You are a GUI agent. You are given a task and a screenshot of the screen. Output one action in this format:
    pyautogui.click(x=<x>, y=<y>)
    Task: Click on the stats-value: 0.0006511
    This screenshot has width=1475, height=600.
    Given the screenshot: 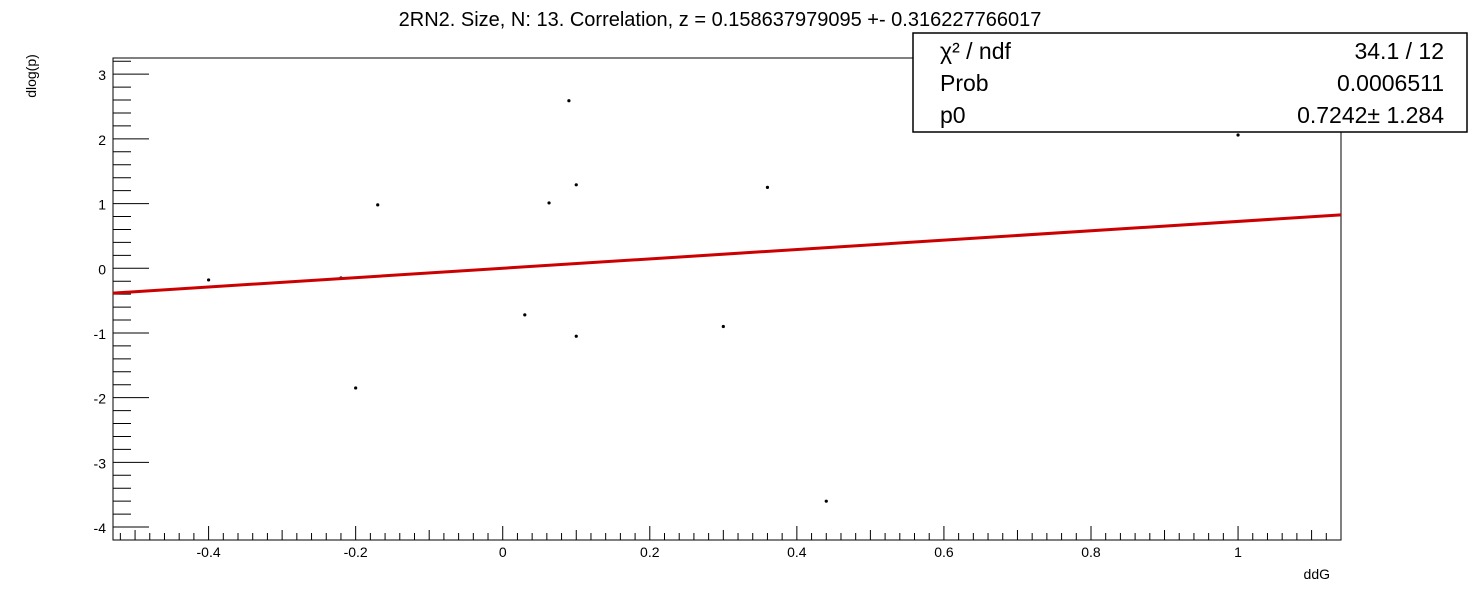 What is the action you would take?
    pyautogui.click(x=1390, y=83)
    